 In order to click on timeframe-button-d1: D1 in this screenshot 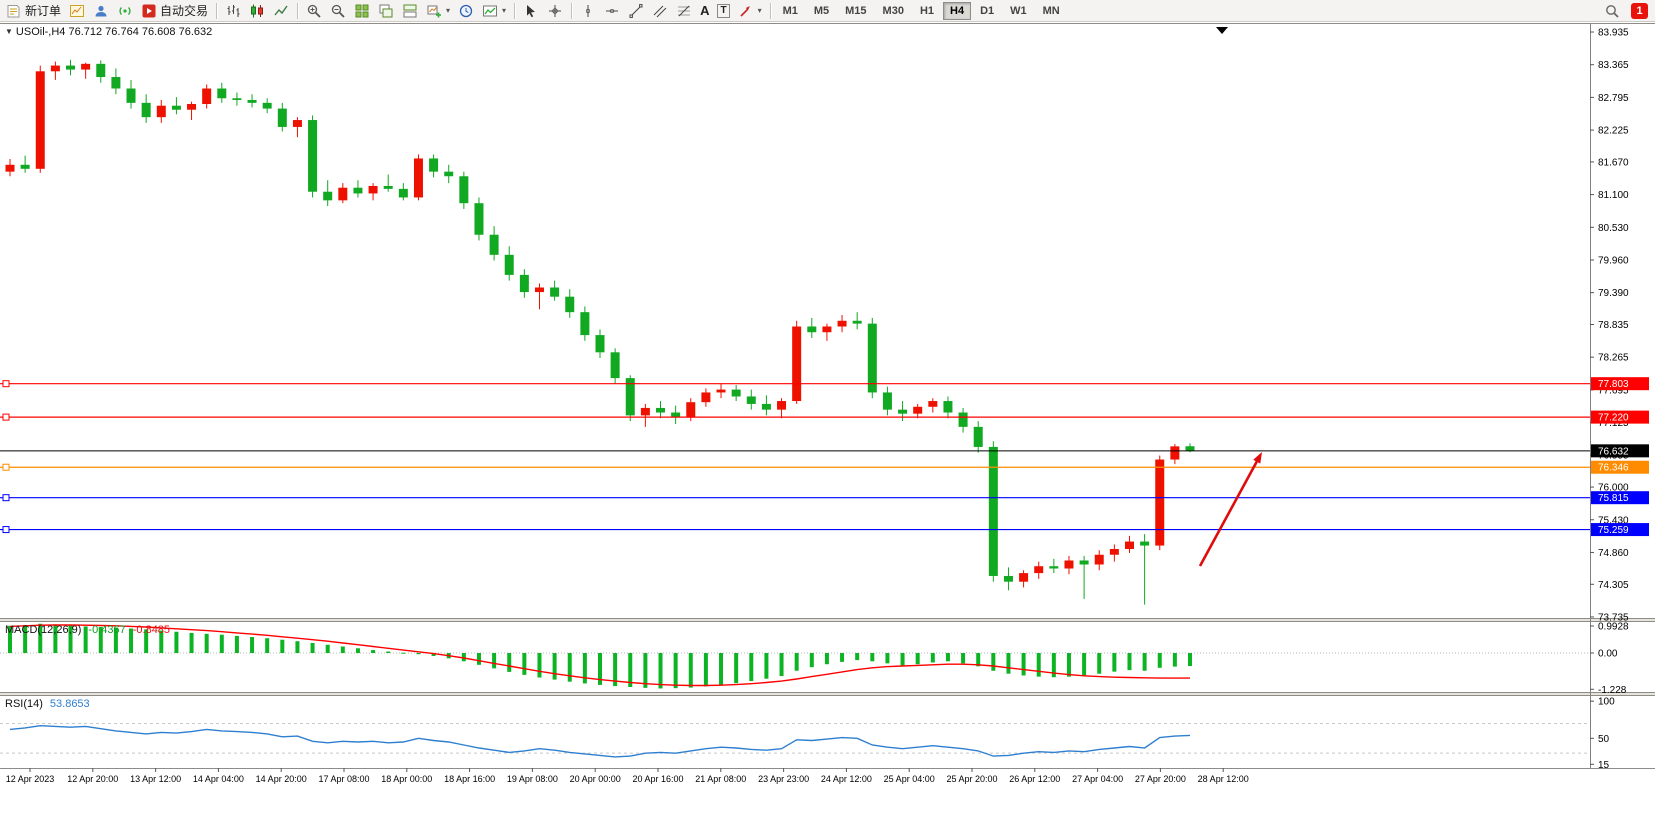, I will do `click(987, 11)`.